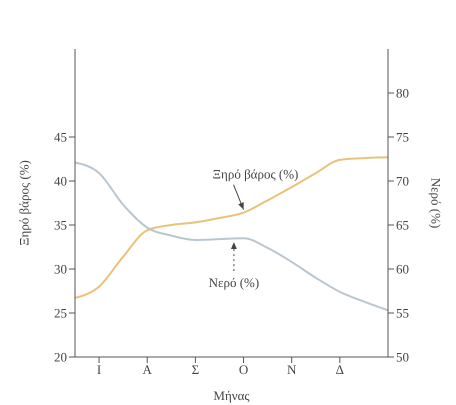 The height and width of the screenshot is (405, 456). Describe the element at coordinates (402, 313) in the screenshot. I see `y2-tick-label: 55` at that location.